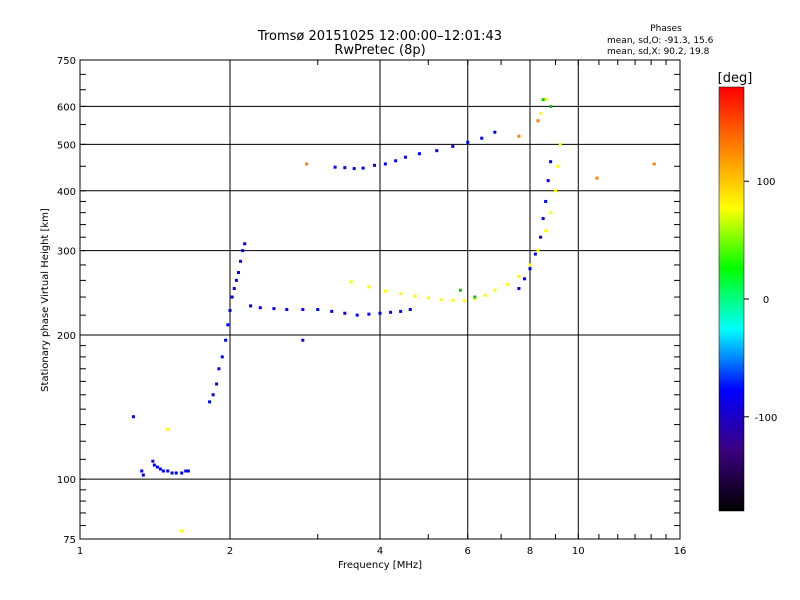  Describe the element at coordinates (66, 336) in the screenshot. I see `y-tick-label: 200` at that location.